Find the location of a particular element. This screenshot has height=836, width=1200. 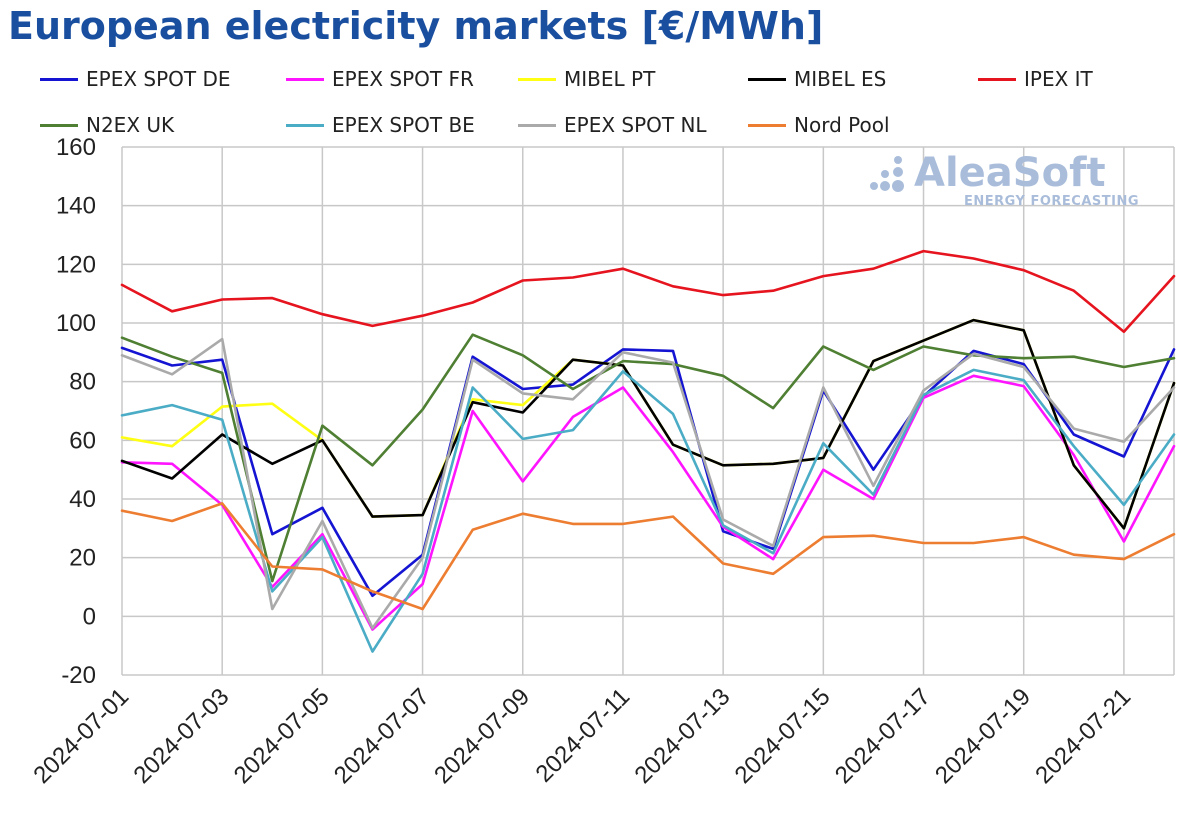

legend-item-epex-spot-de: EPEX SPOT DE is located at coordinates (135, 79).